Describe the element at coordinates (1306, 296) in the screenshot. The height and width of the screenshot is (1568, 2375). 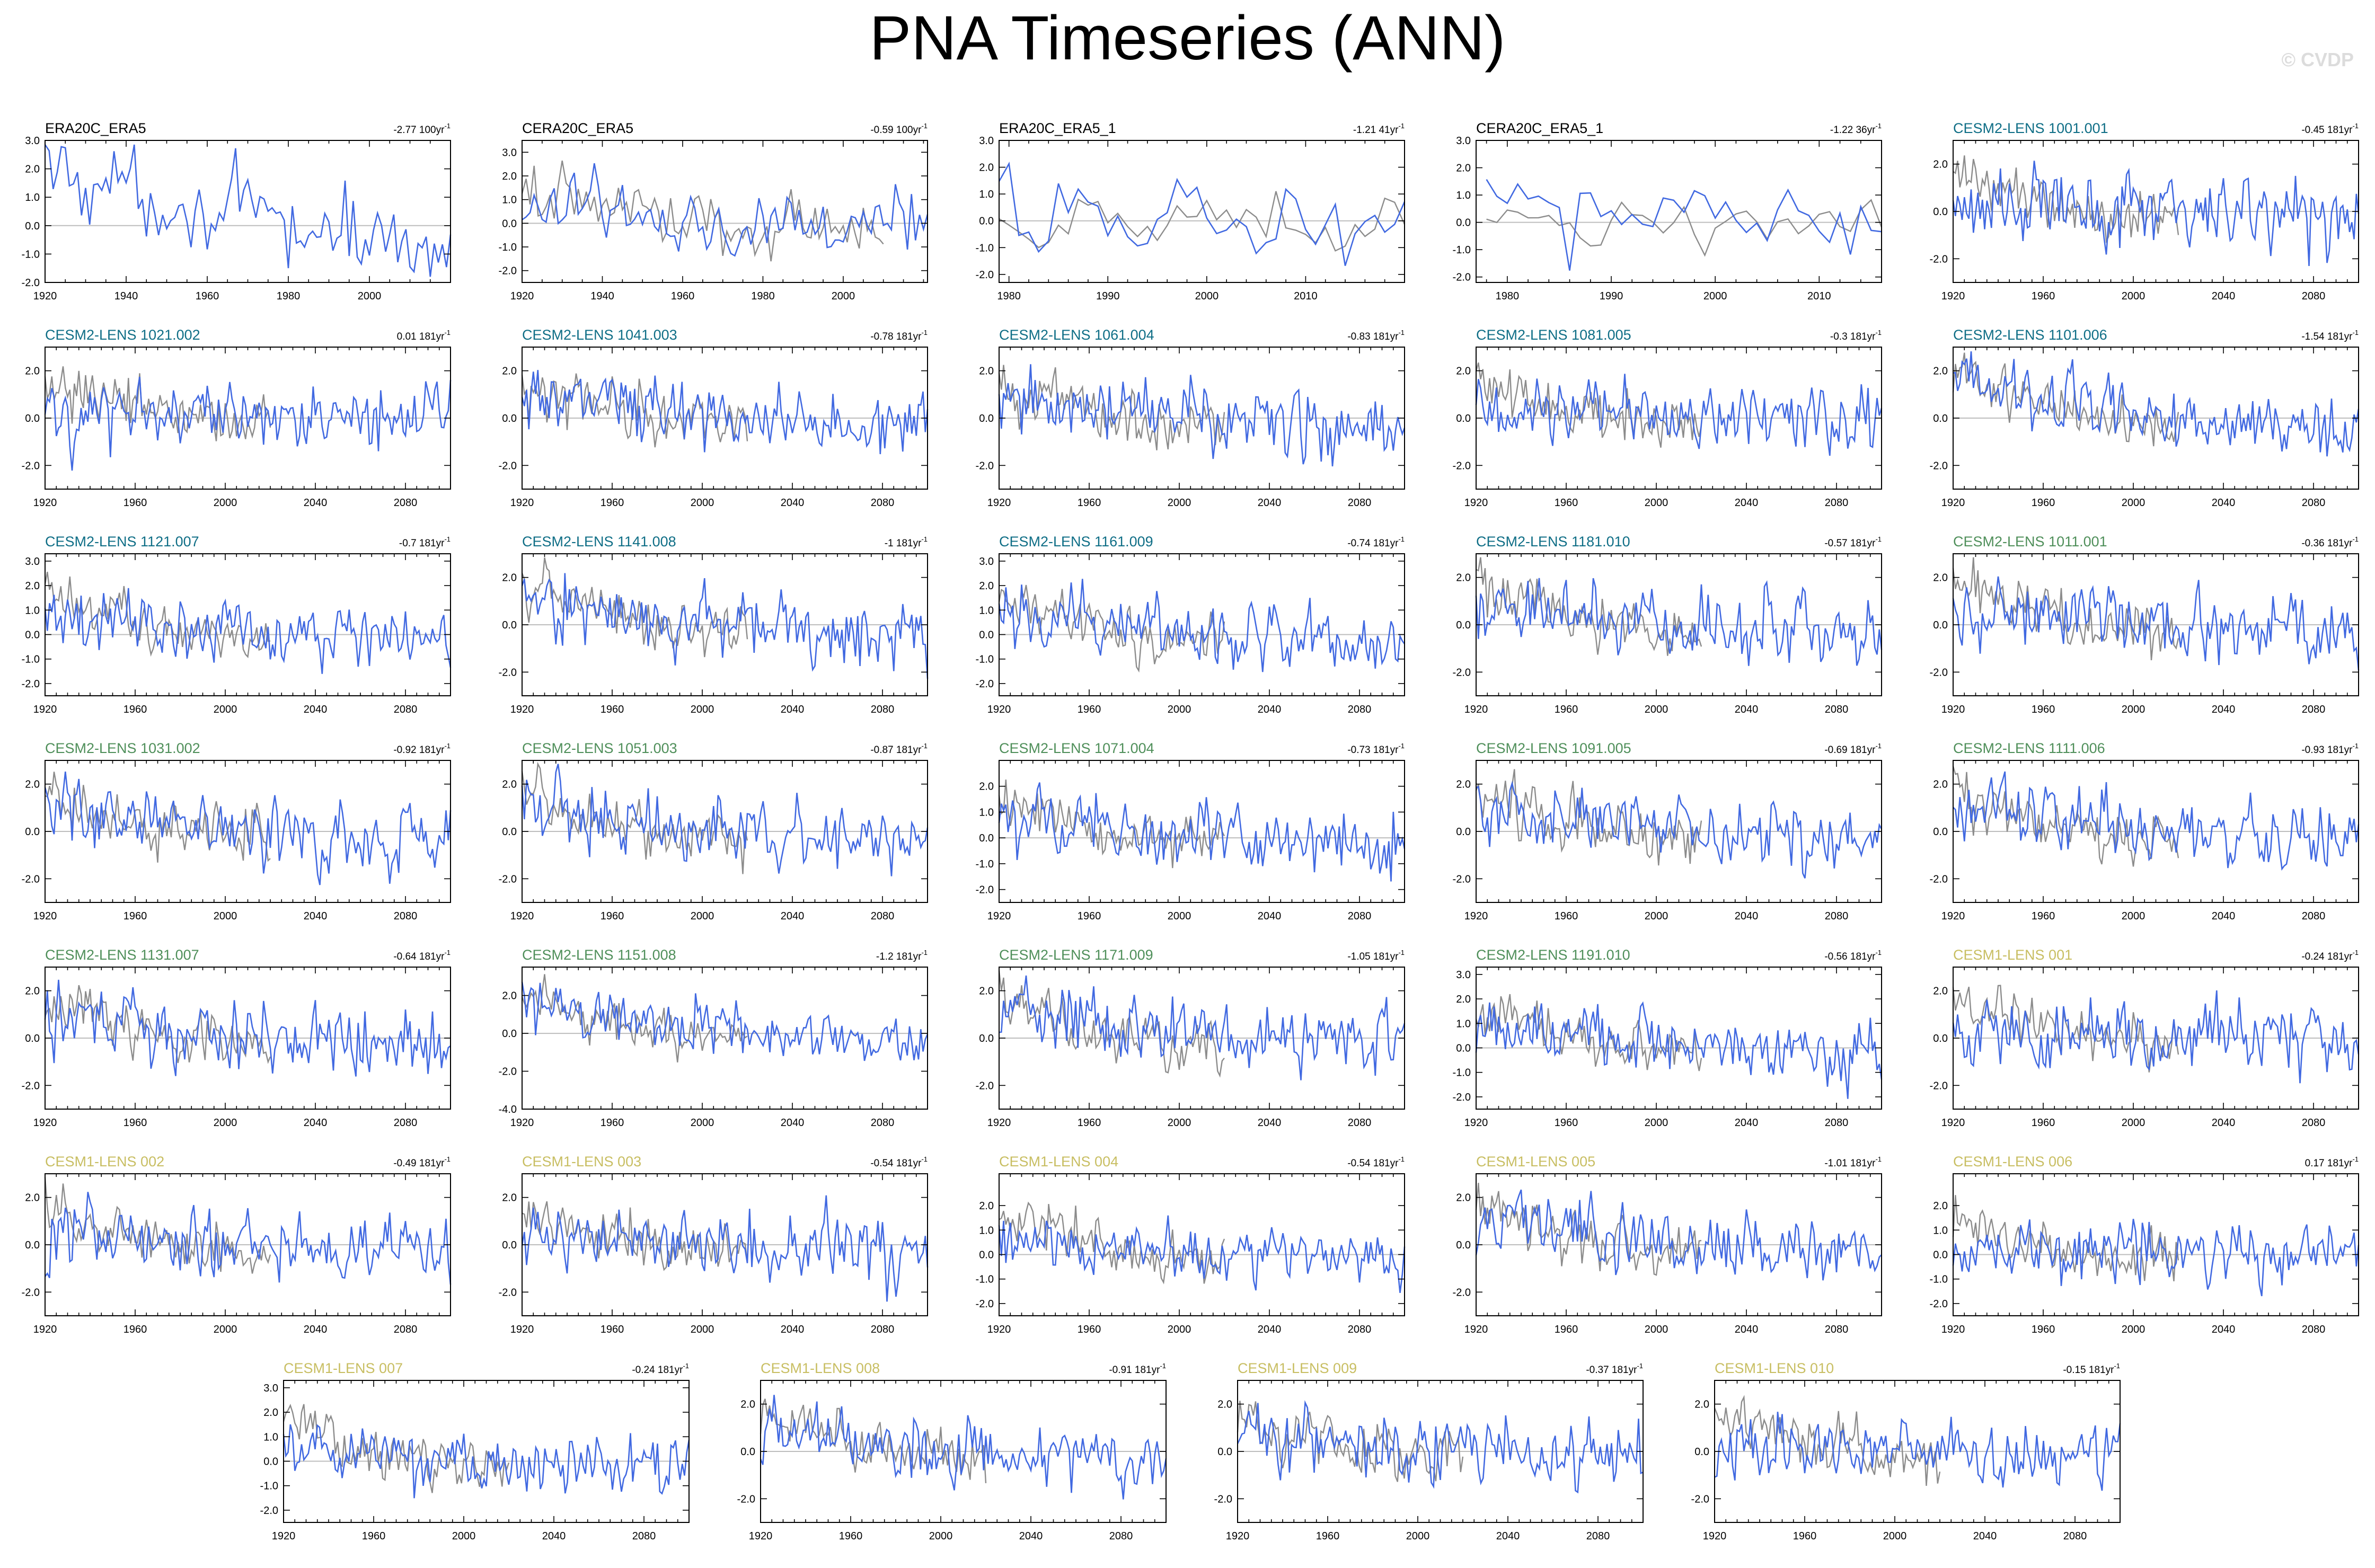
I see `x-tick-label: 2010` at that location.